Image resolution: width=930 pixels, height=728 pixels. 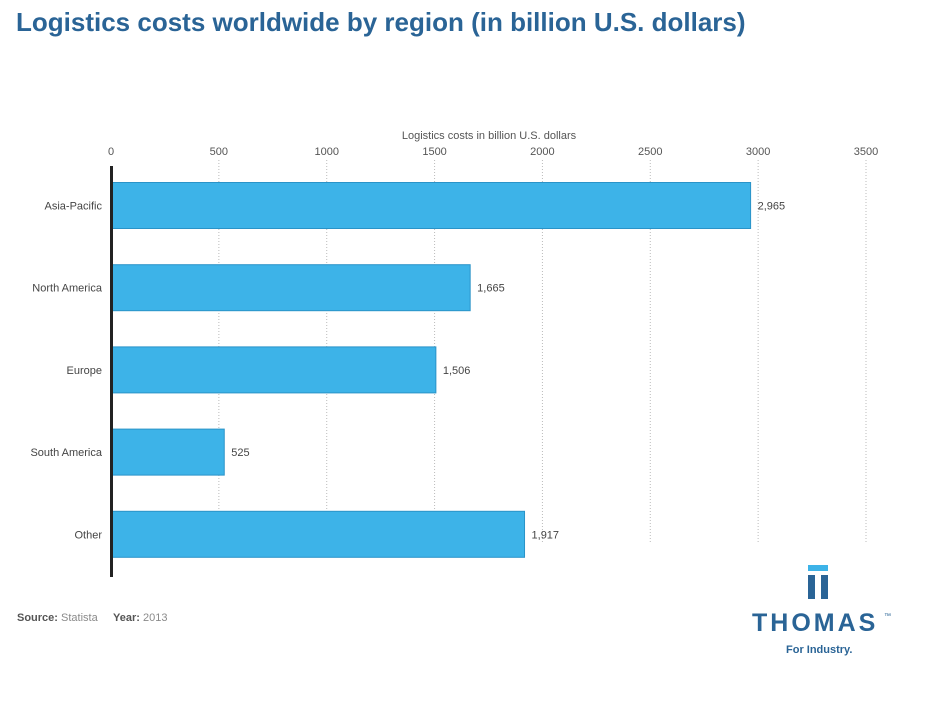 I want to click on category-label: Europe, so click(x=84, y=371).